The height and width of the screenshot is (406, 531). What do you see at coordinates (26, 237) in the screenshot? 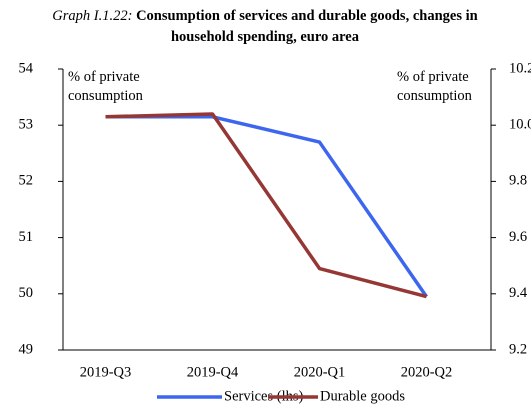
I see `y-tick-label: 51` at bounding box center [26, 237].